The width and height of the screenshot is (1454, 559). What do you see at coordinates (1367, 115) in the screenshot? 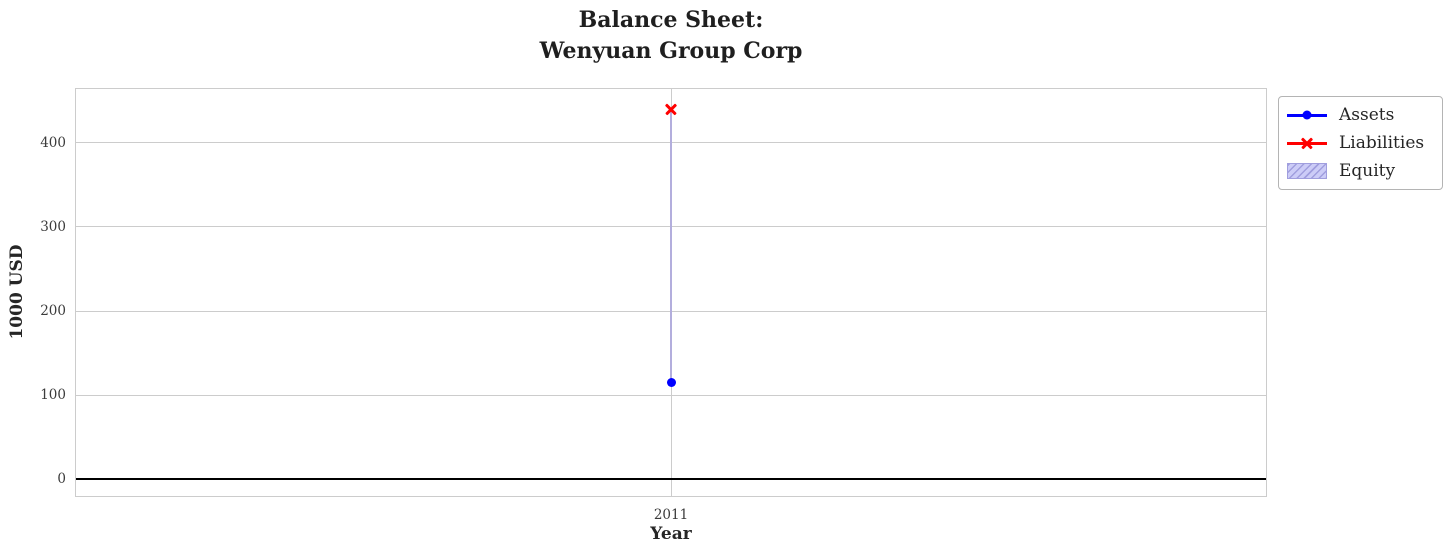
I see `legend-label-assets: Assets` at bounding box center [1367, 115].